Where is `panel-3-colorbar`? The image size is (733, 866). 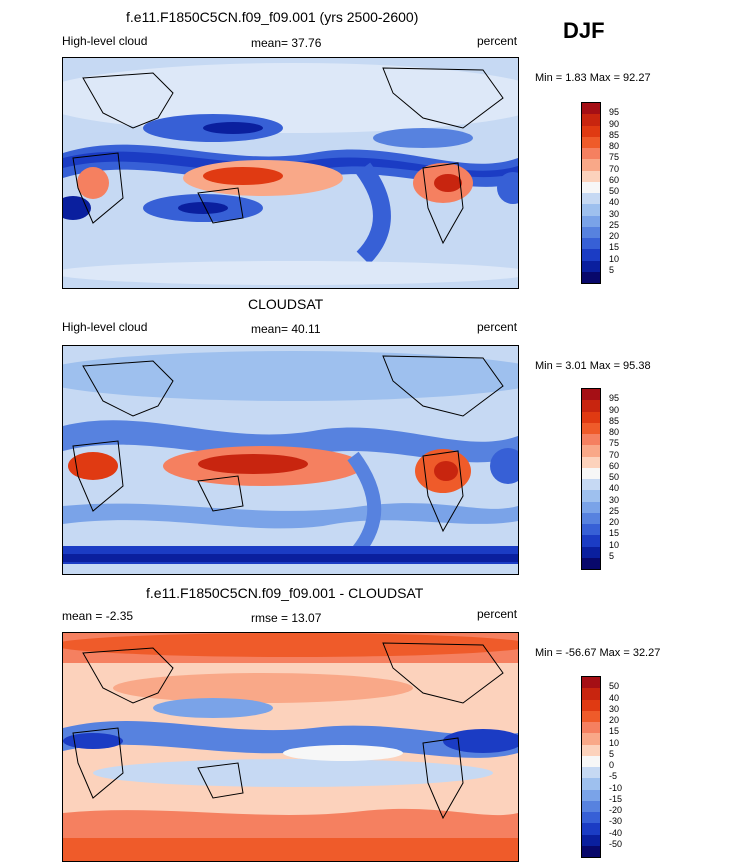
panel-3-colorbar is located at coordinates (591, 767).